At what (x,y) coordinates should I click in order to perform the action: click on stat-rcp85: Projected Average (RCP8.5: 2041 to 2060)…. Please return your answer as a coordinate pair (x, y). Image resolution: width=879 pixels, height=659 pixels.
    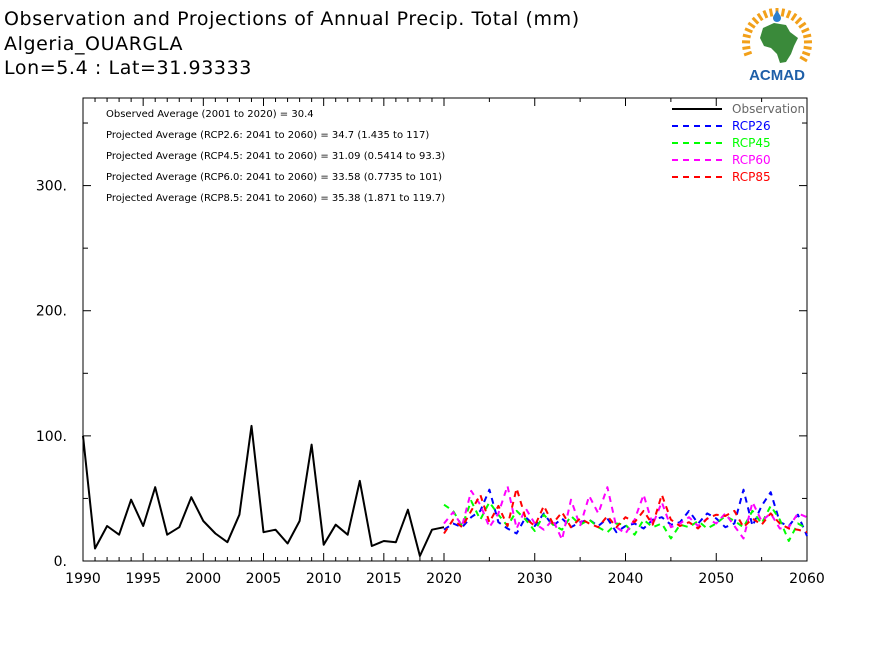
    Looking at the image, I should click on (275, 198).